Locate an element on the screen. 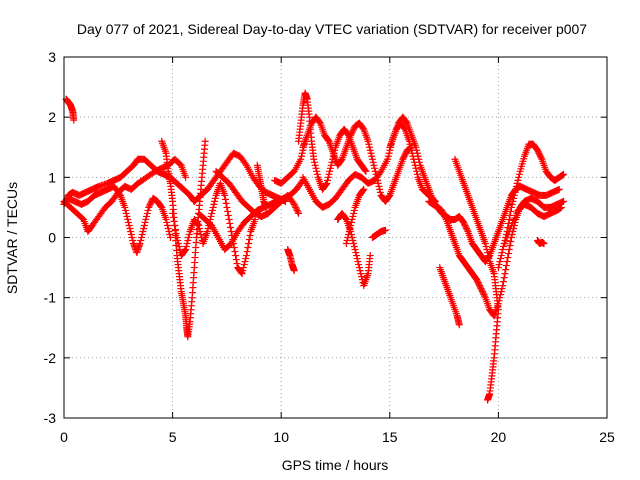  x-axis-label: GPS time / hours is located at coordinates (335, 465).